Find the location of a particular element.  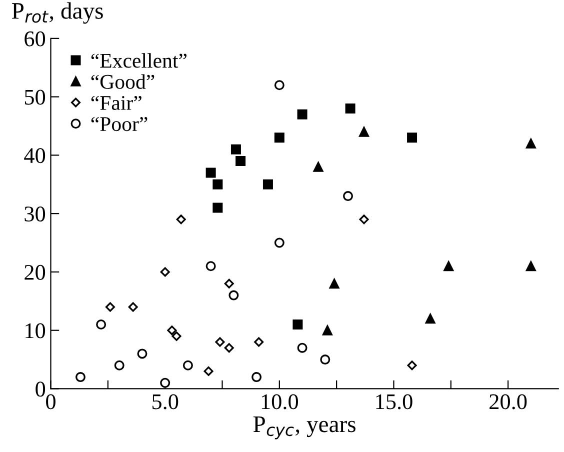

y-axis-title: P$_{rot}$, days is located at coordinates (57, 13).